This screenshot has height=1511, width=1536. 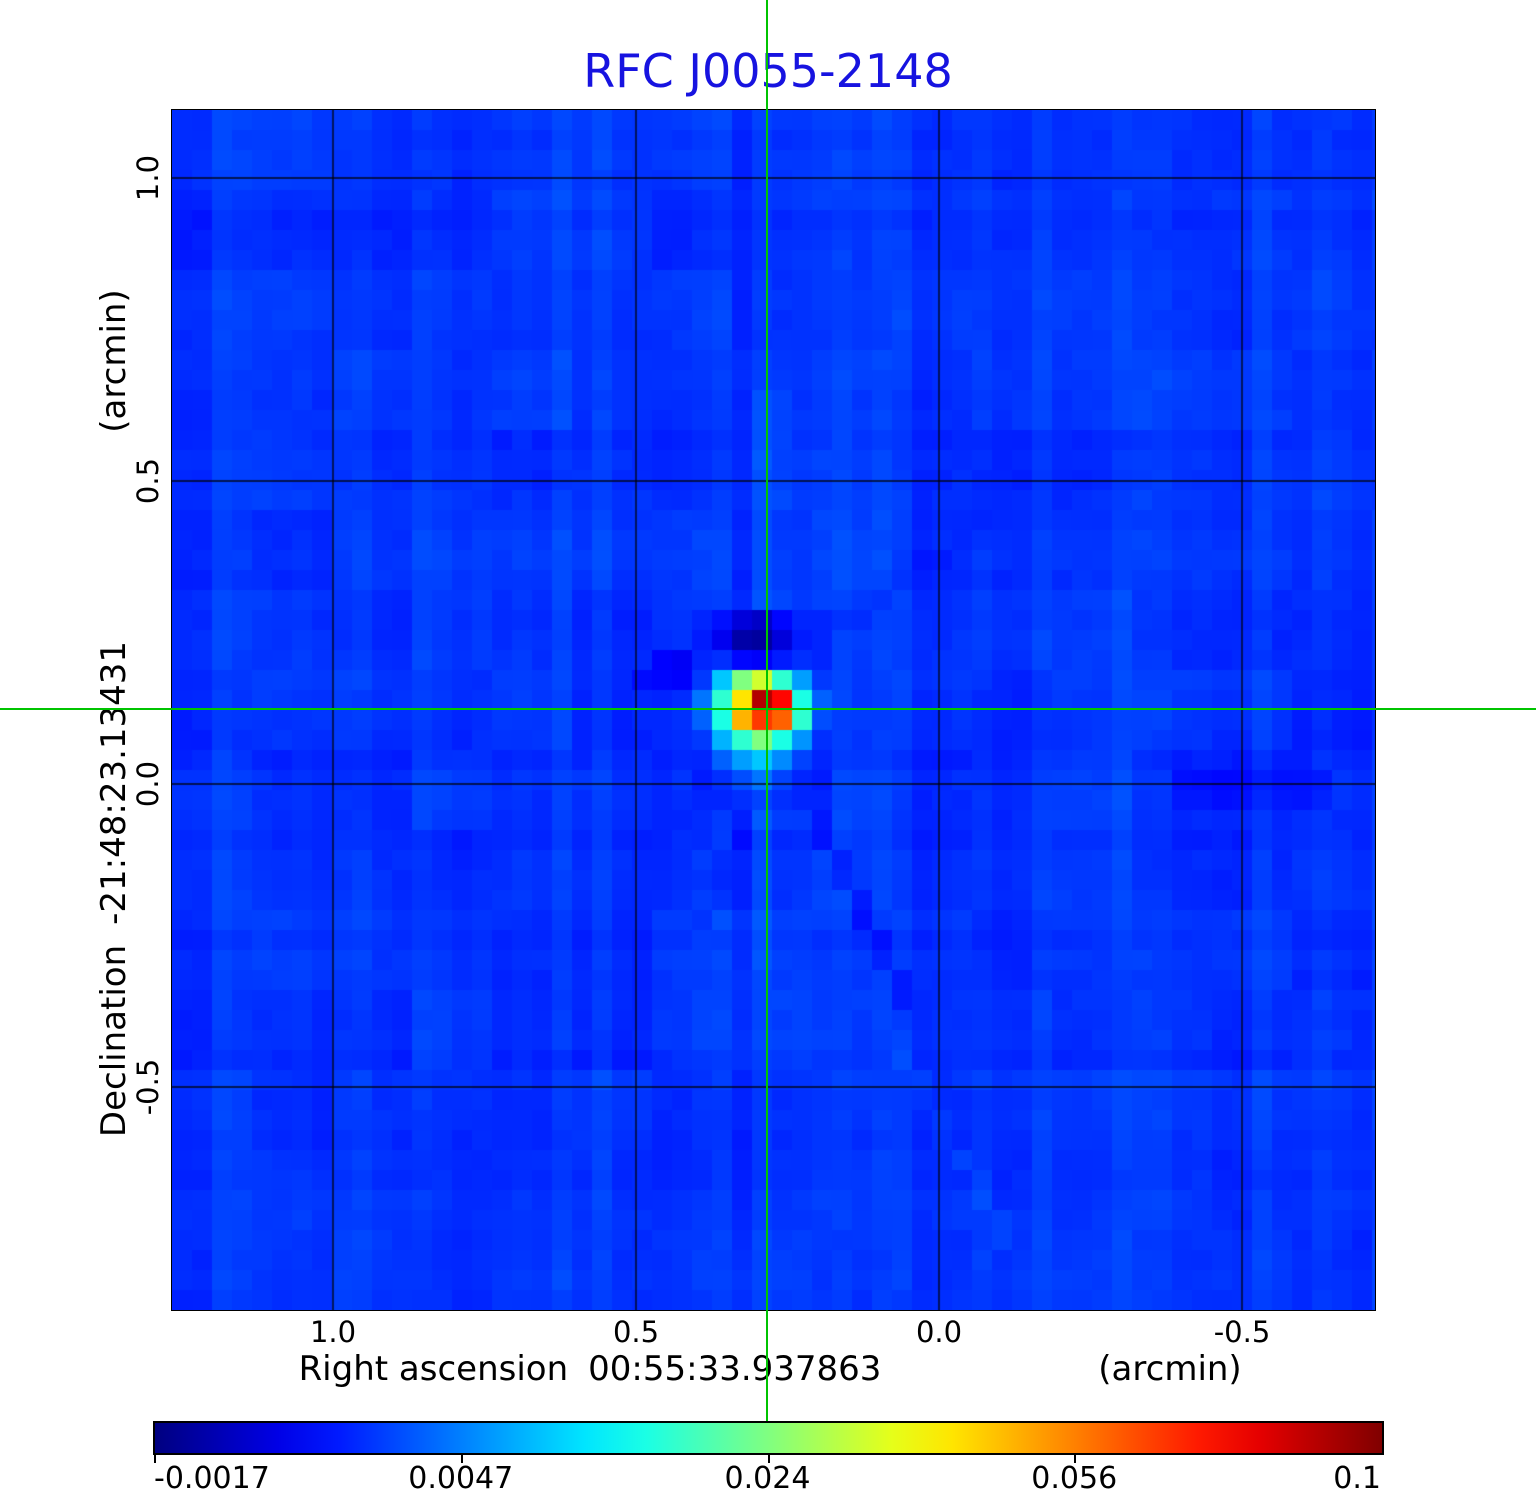 I want to click on colorbar-gradient, so click(x=768, y=1438).